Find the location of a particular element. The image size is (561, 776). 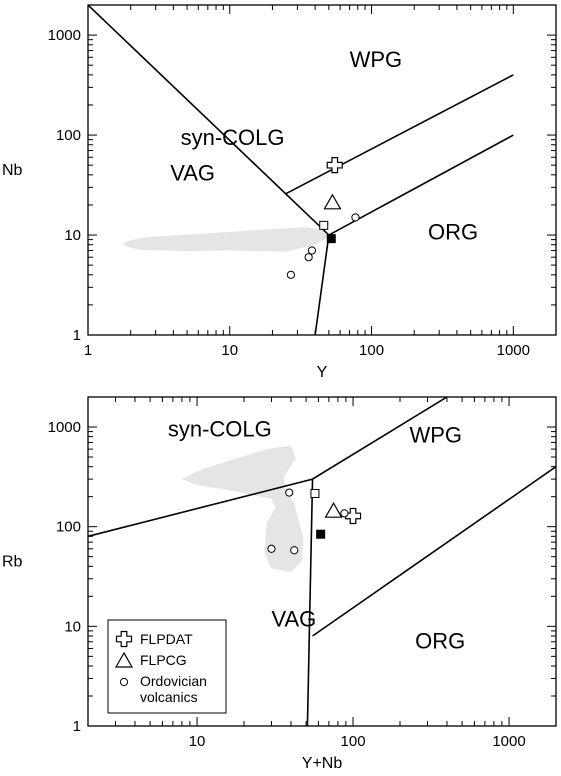

legend-label: FLPDAT is located at coordinates (166, 639).